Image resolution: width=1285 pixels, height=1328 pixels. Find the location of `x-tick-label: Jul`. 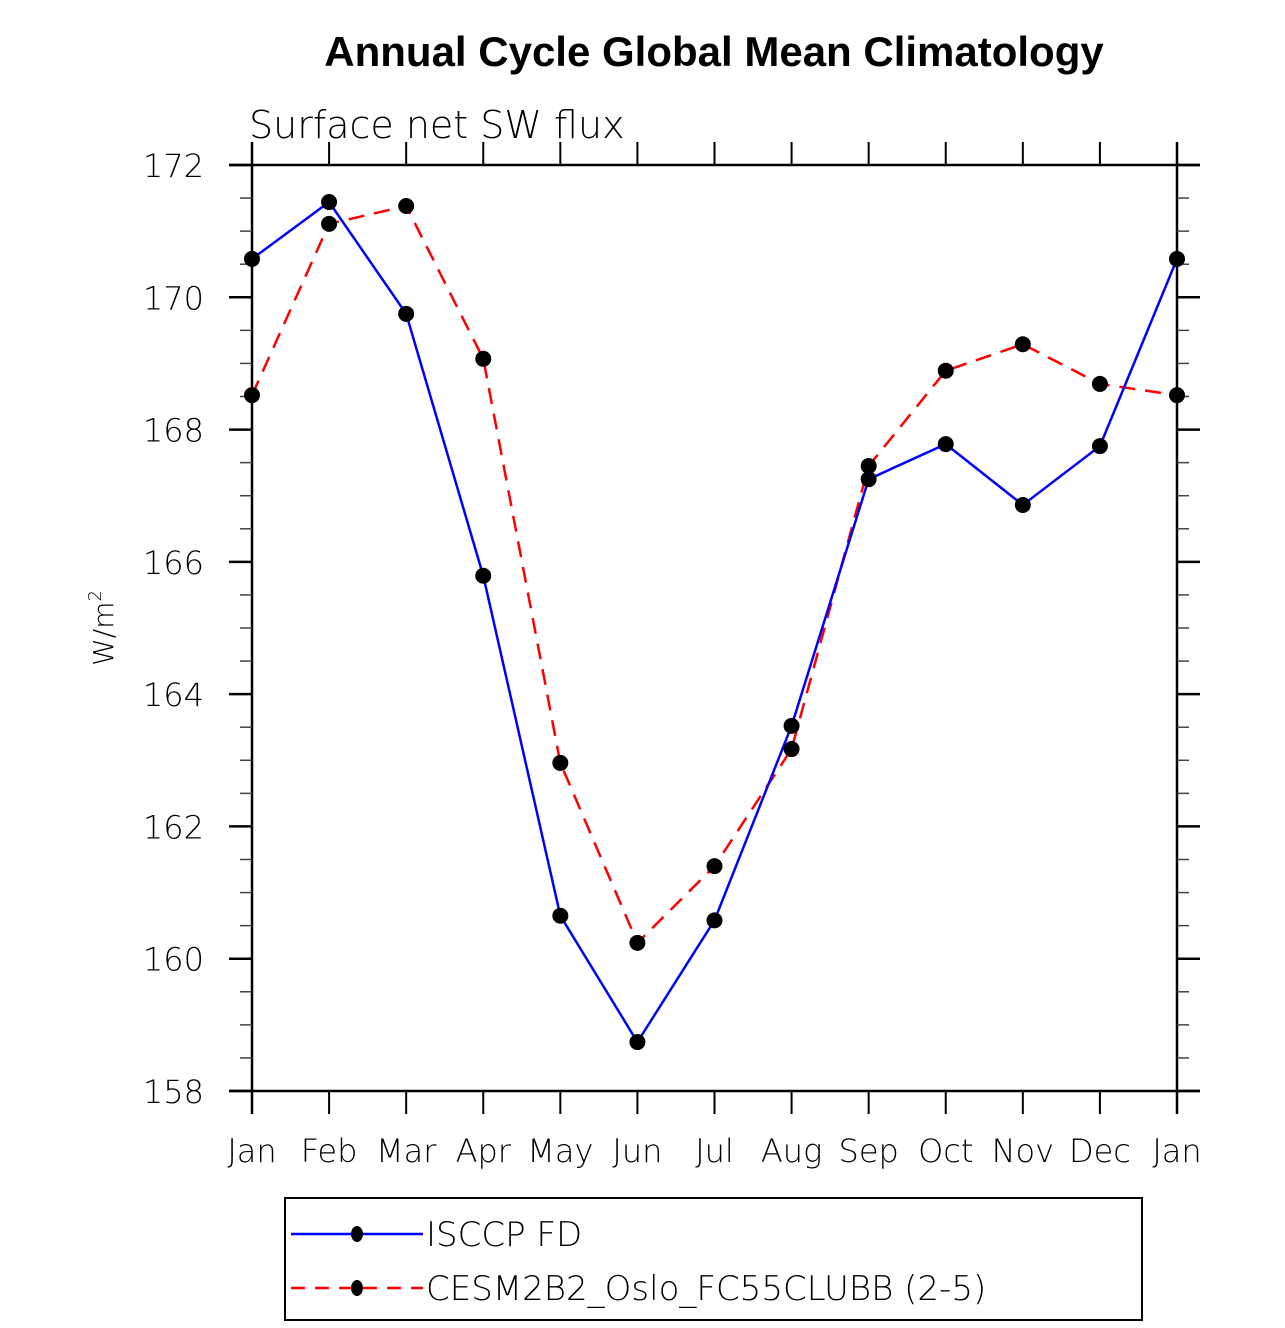

x-tick-label: Jul is located at coordinates (714, 1151).